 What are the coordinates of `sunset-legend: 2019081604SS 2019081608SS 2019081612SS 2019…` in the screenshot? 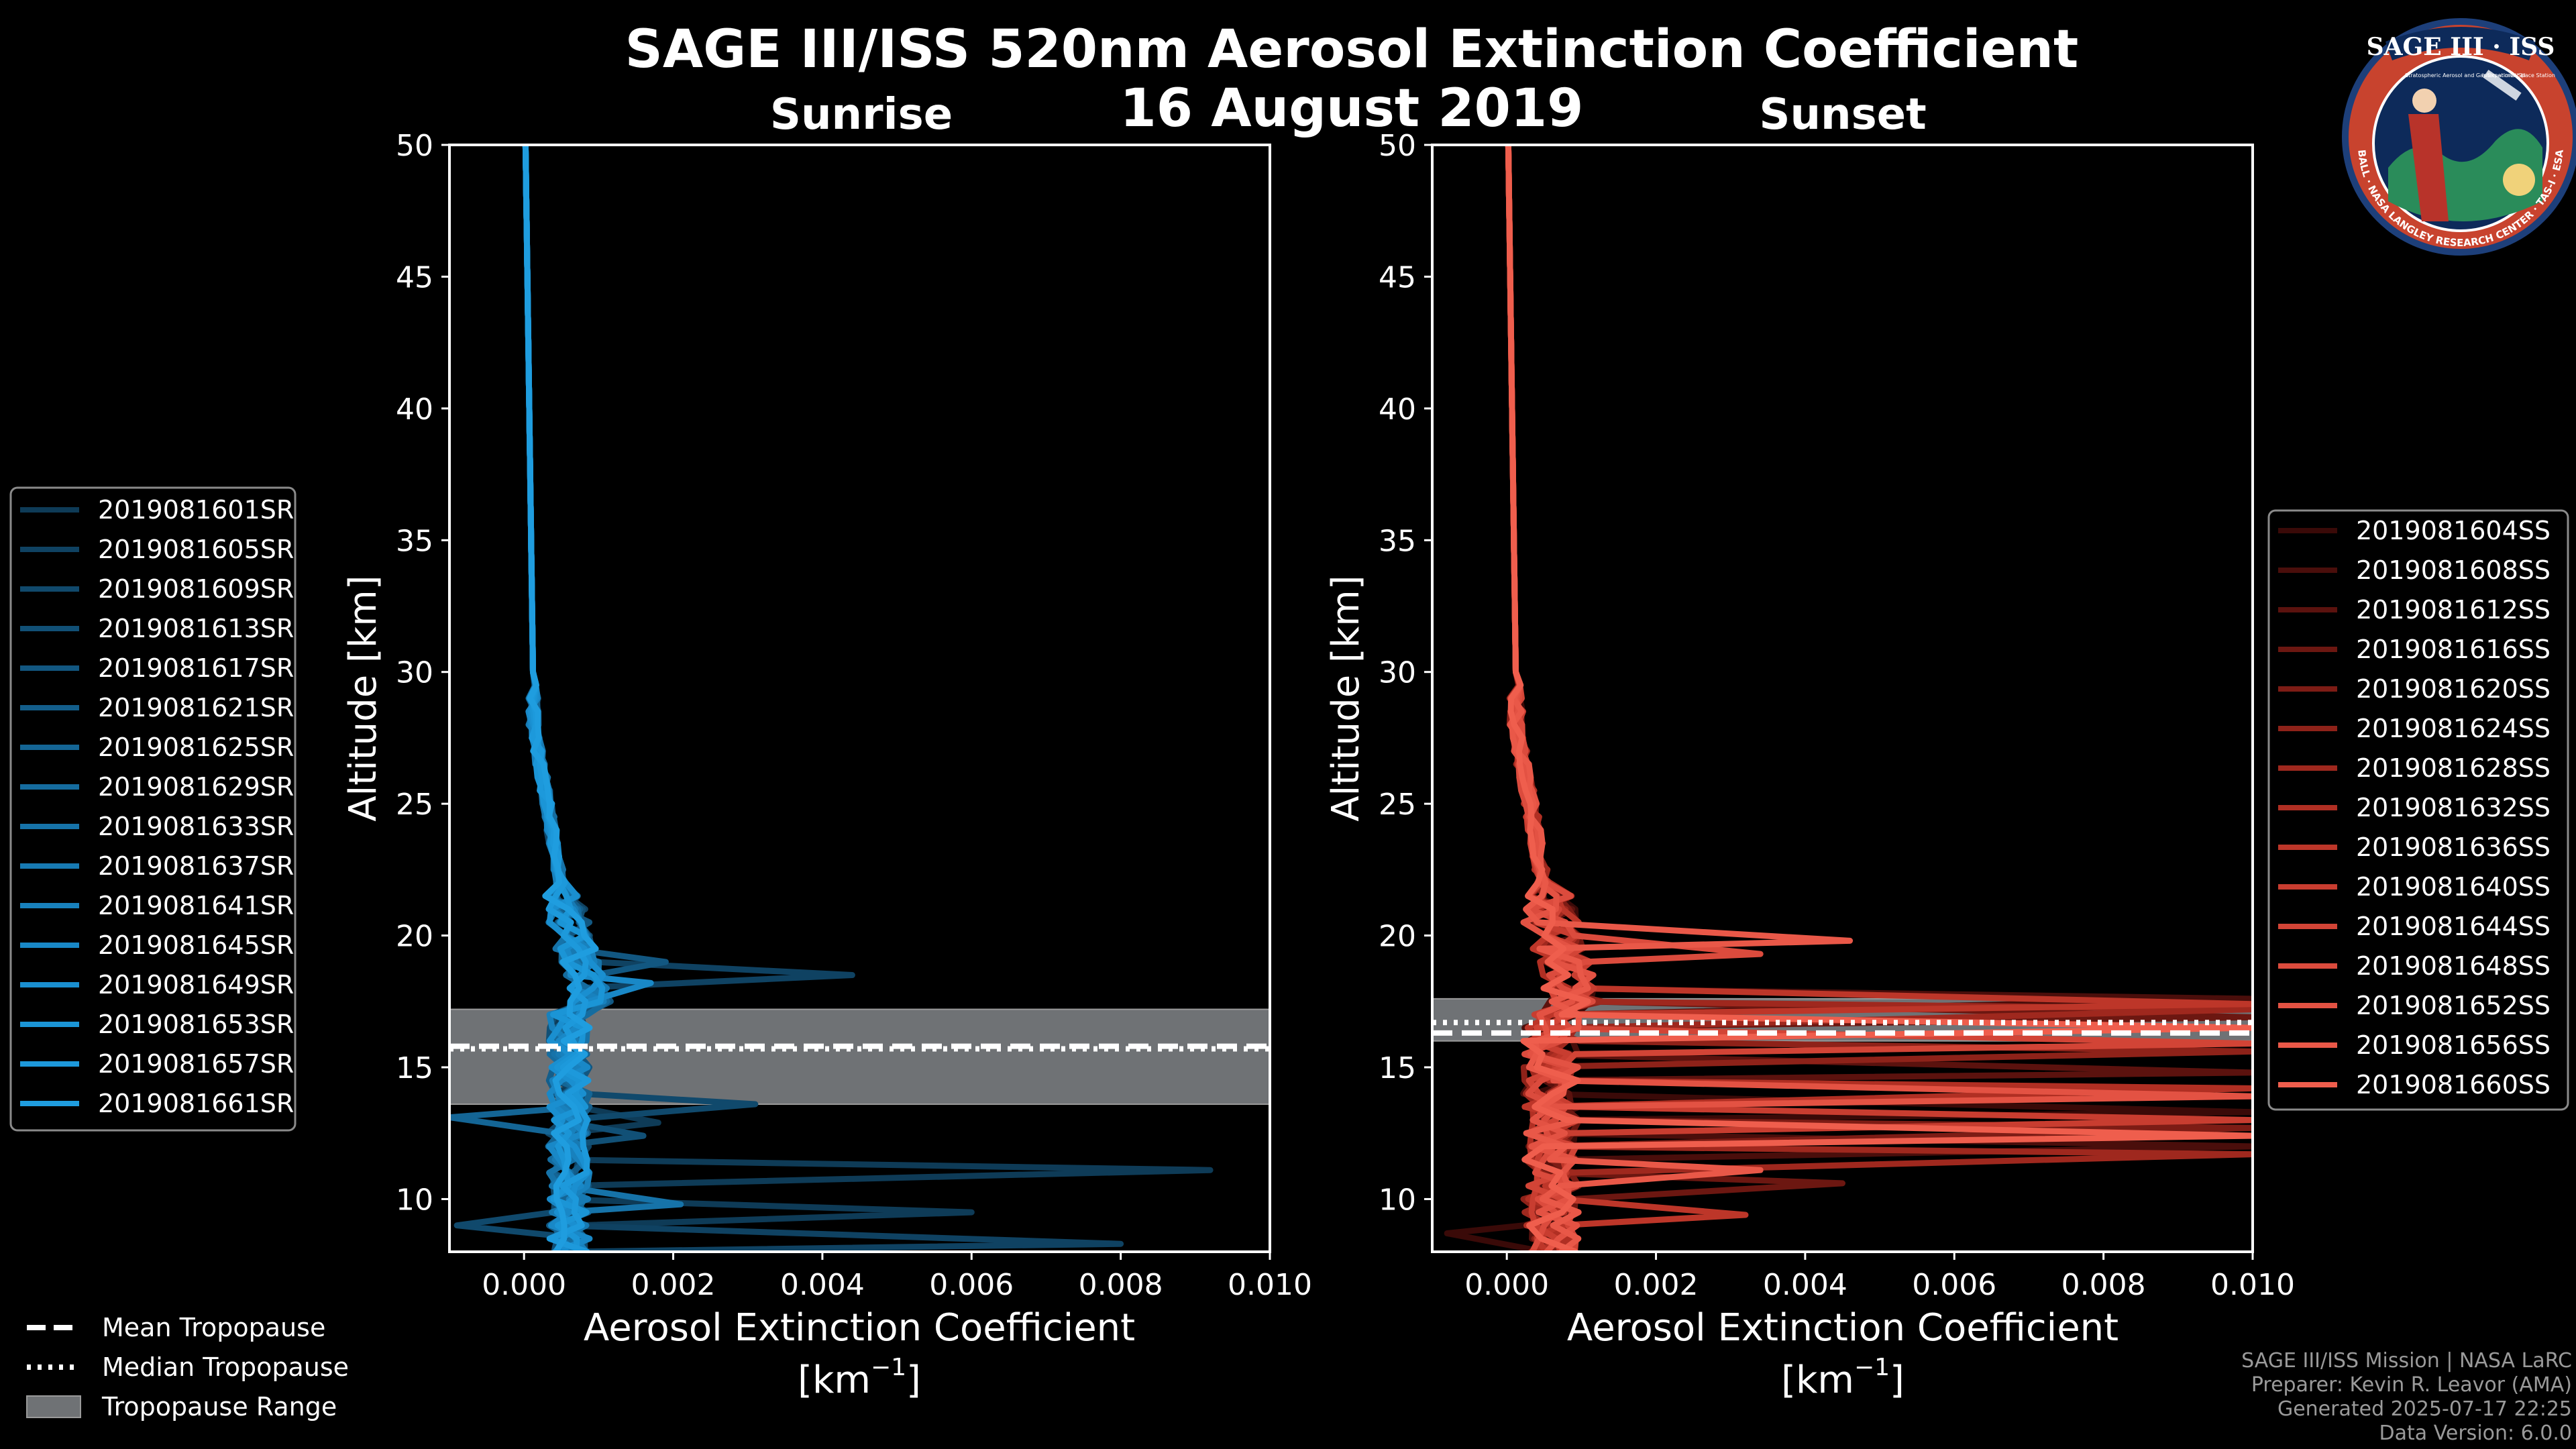 It's located at (2418, 810).